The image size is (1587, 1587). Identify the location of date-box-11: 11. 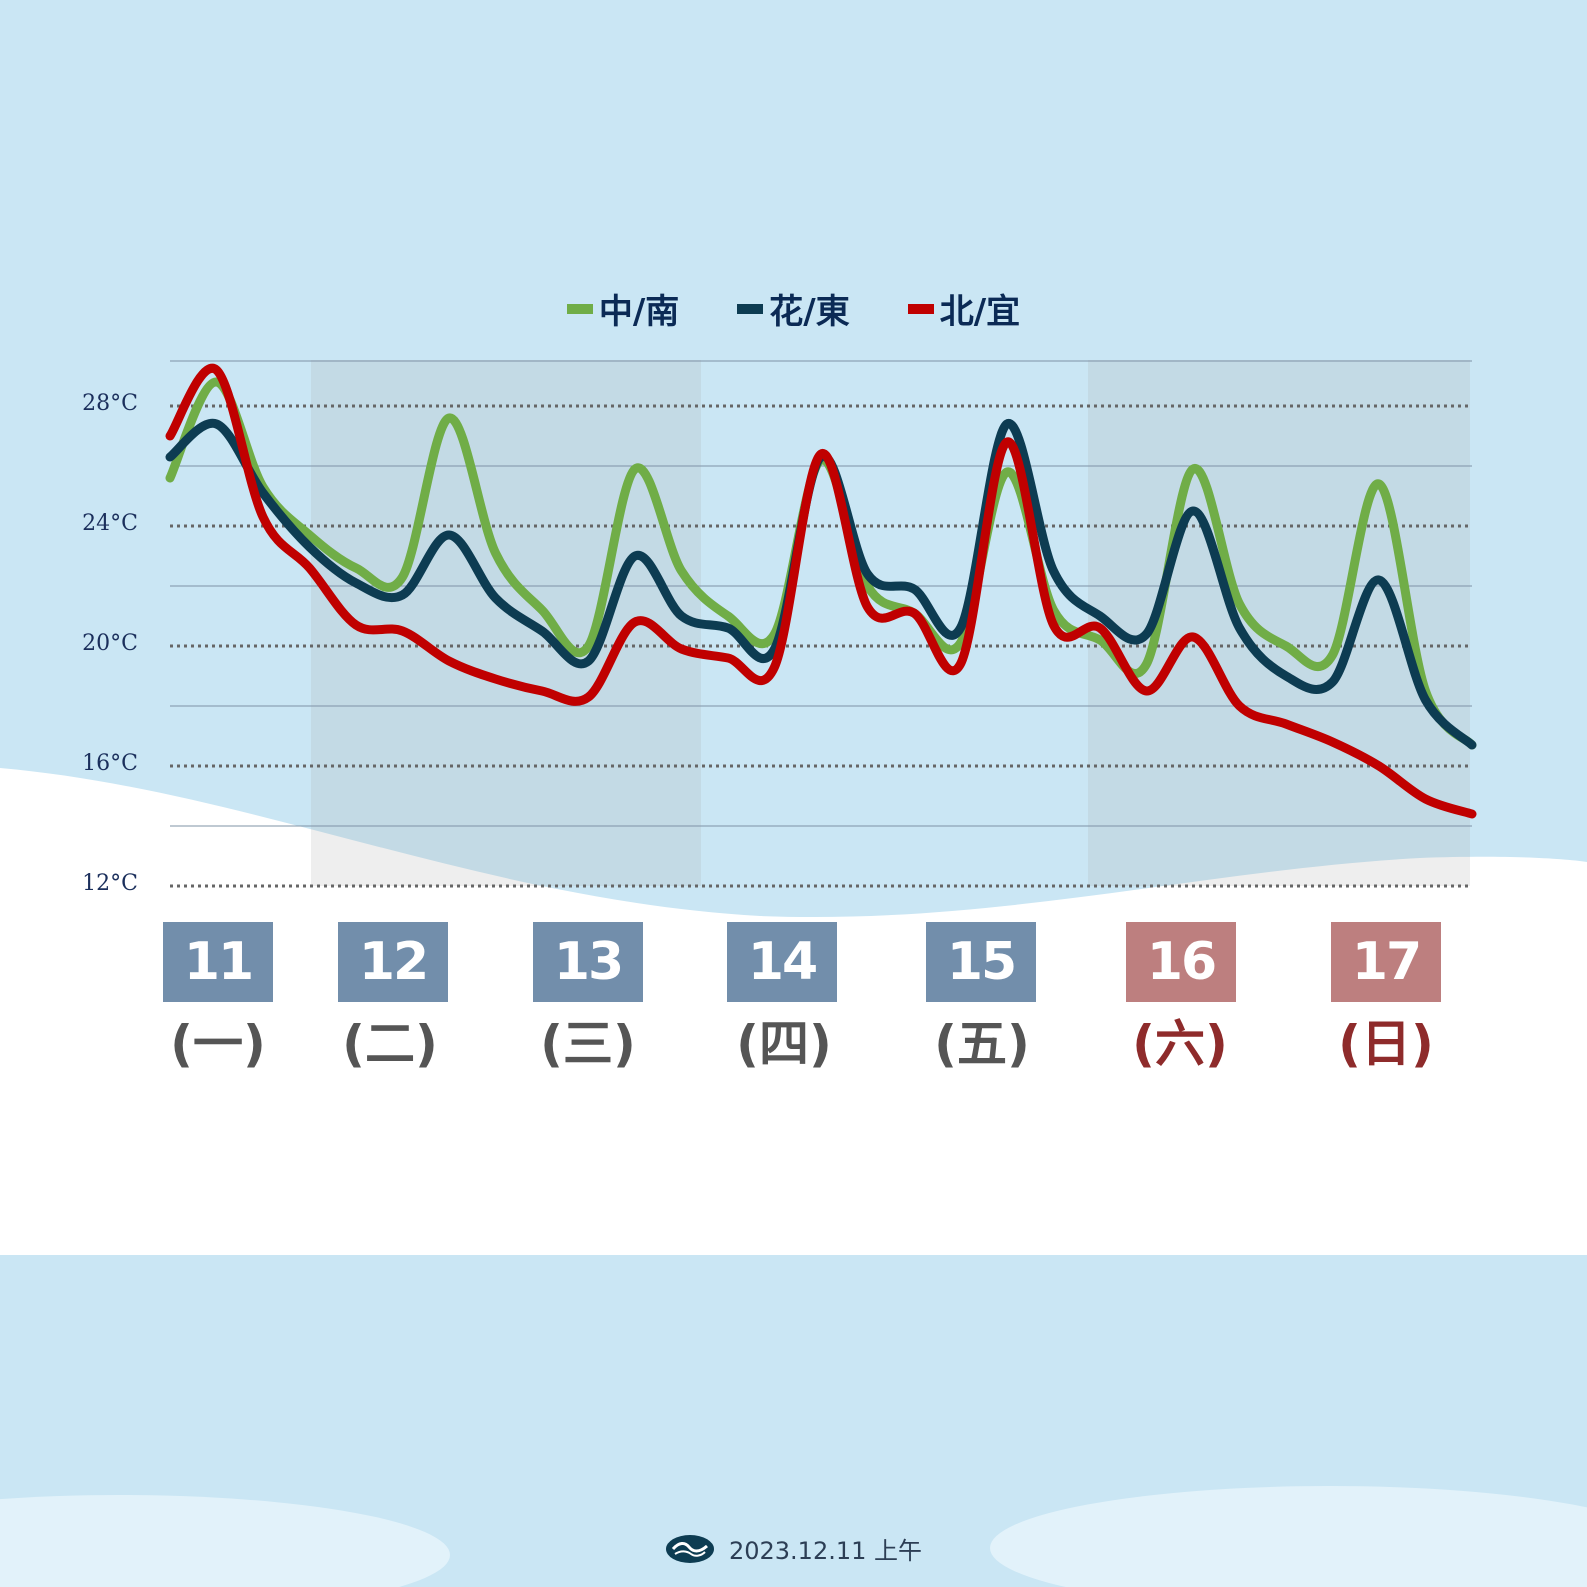
(218, 962).